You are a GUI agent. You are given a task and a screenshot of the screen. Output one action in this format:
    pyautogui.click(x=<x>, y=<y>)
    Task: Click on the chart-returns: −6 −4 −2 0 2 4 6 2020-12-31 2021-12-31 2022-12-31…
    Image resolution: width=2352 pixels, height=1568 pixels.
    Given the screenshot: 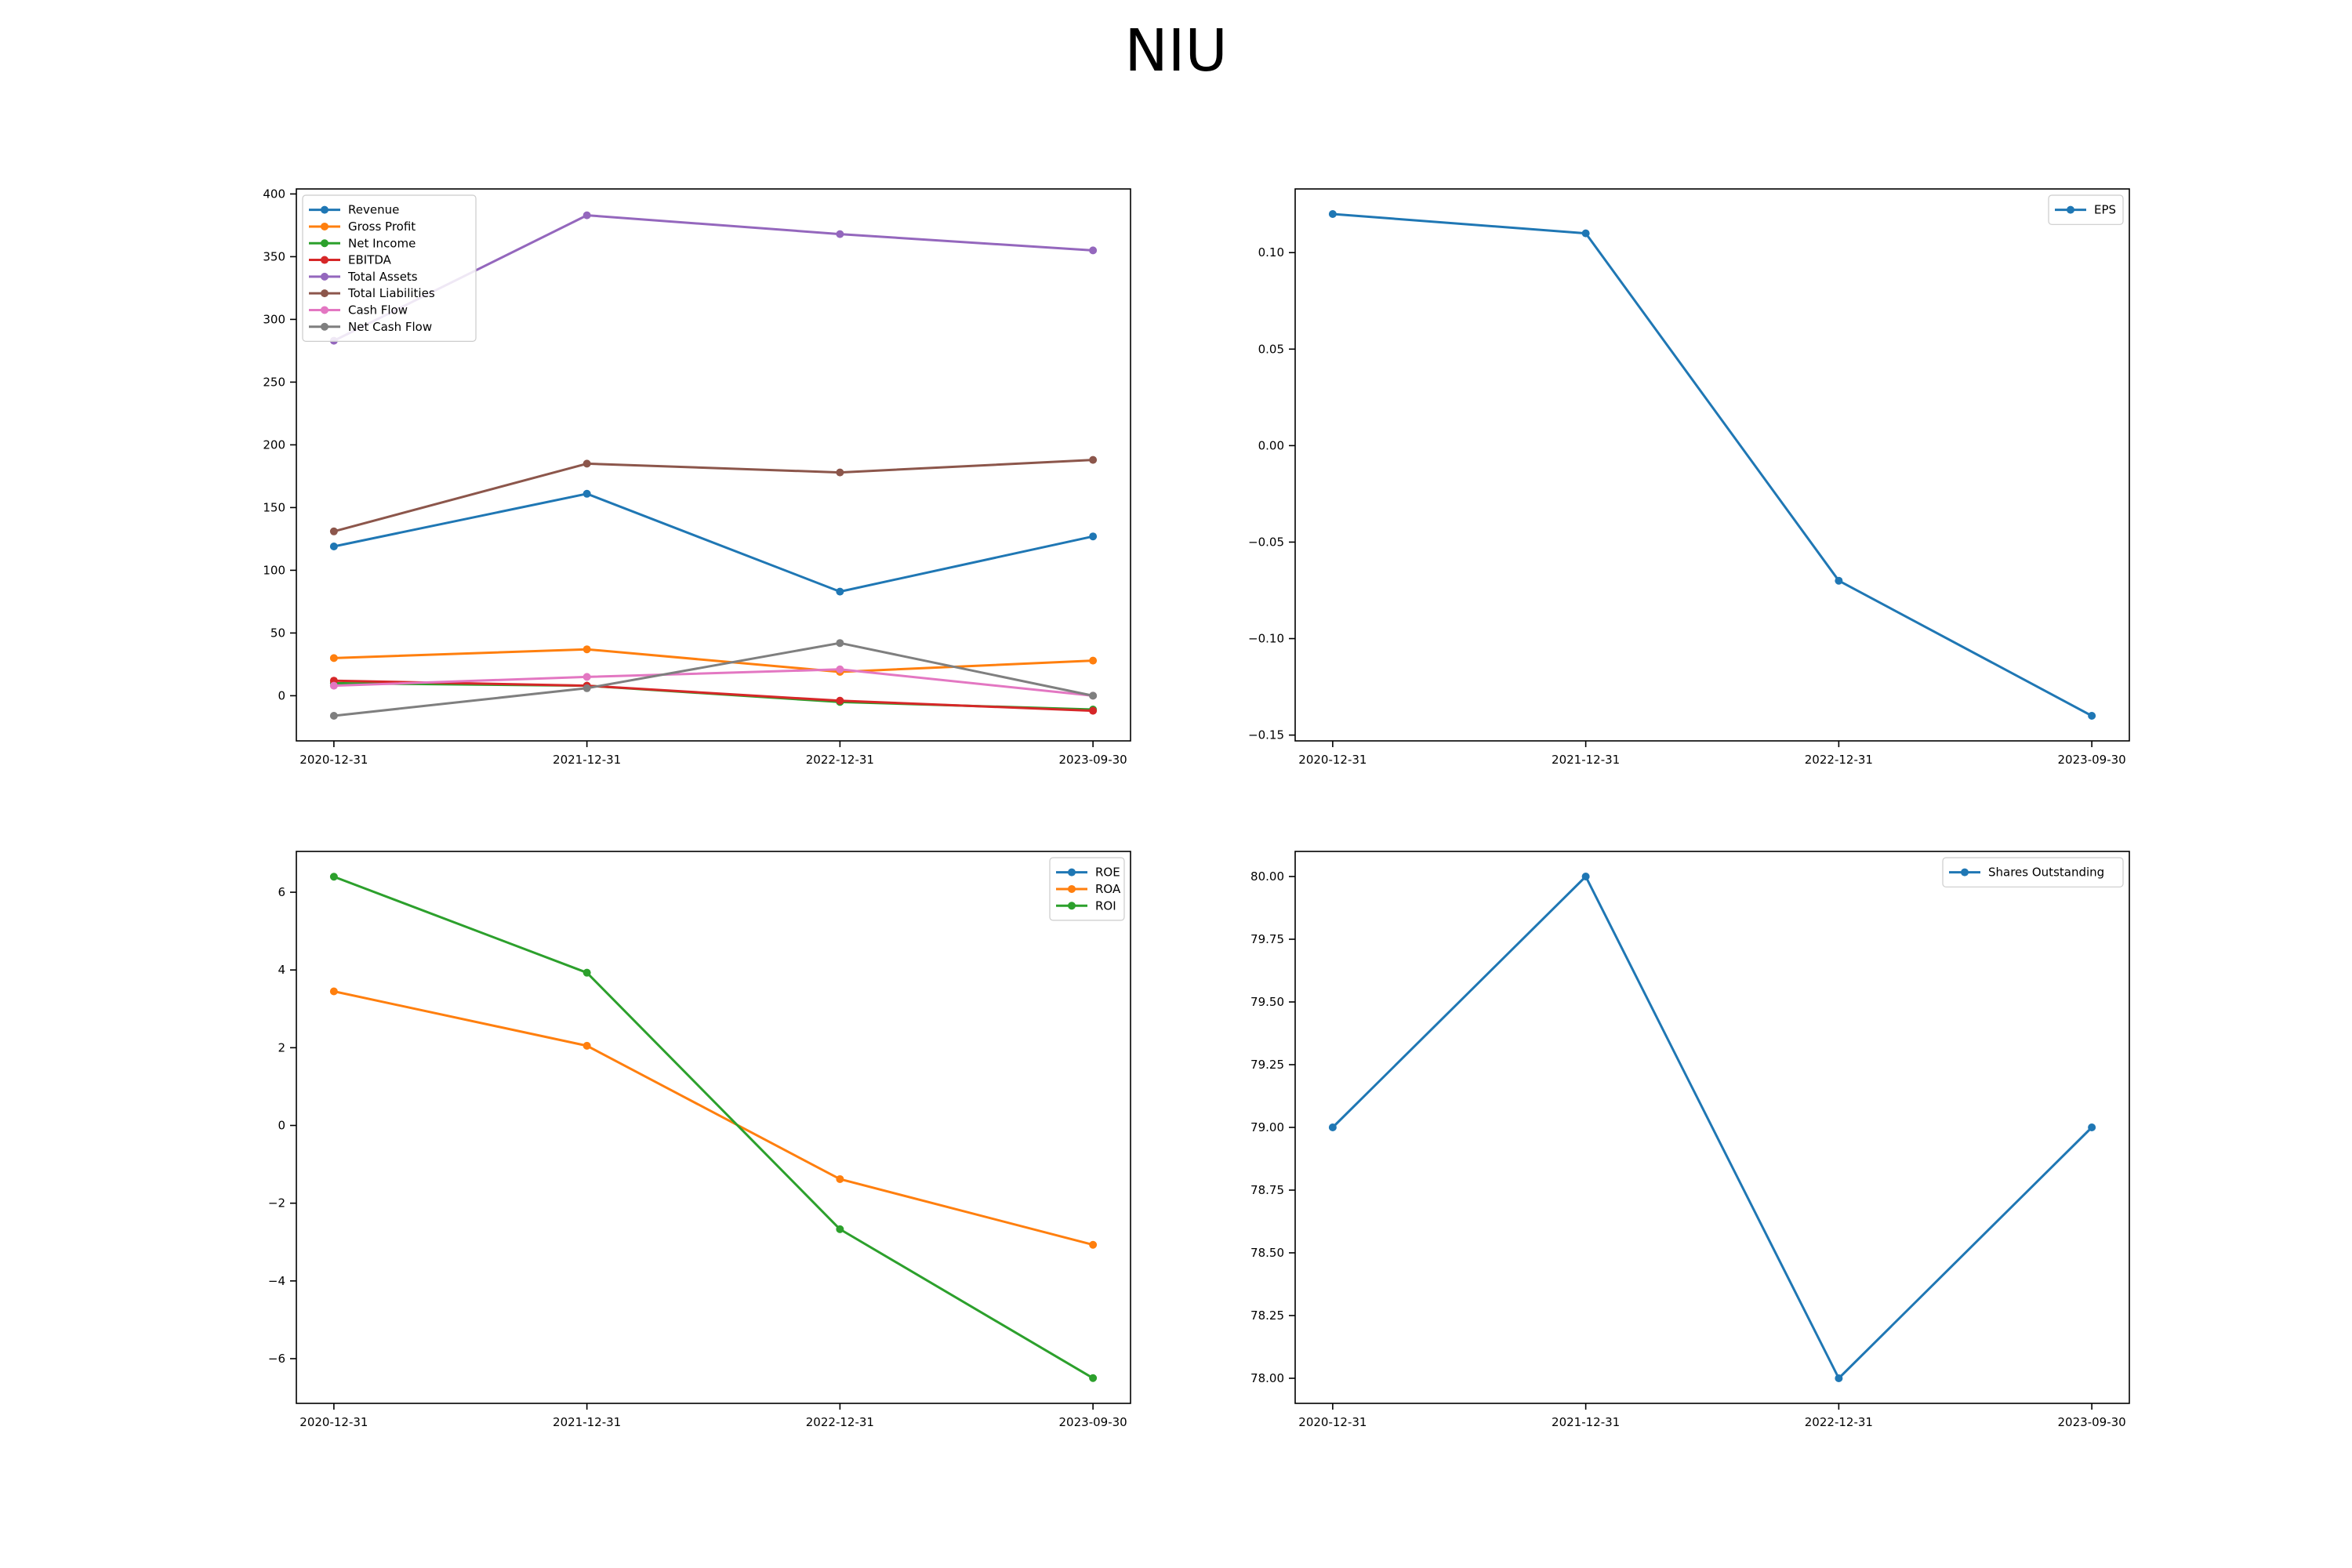 What is the action you would take?
    pyautogui.click(x=699, y=1140)
    